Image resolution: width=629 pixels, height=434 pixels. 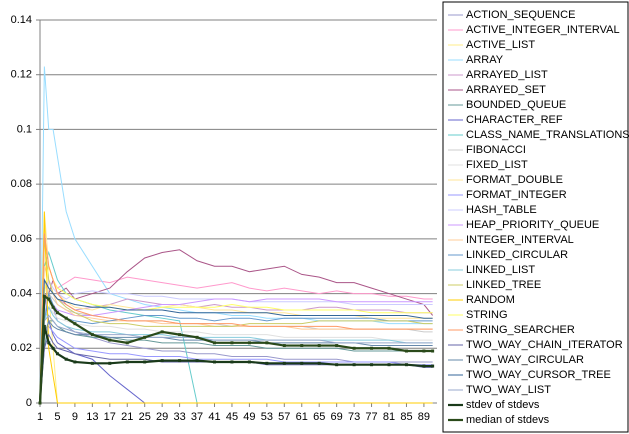 I want to click on x-tick-label: 9, so click(x=75, y=417).